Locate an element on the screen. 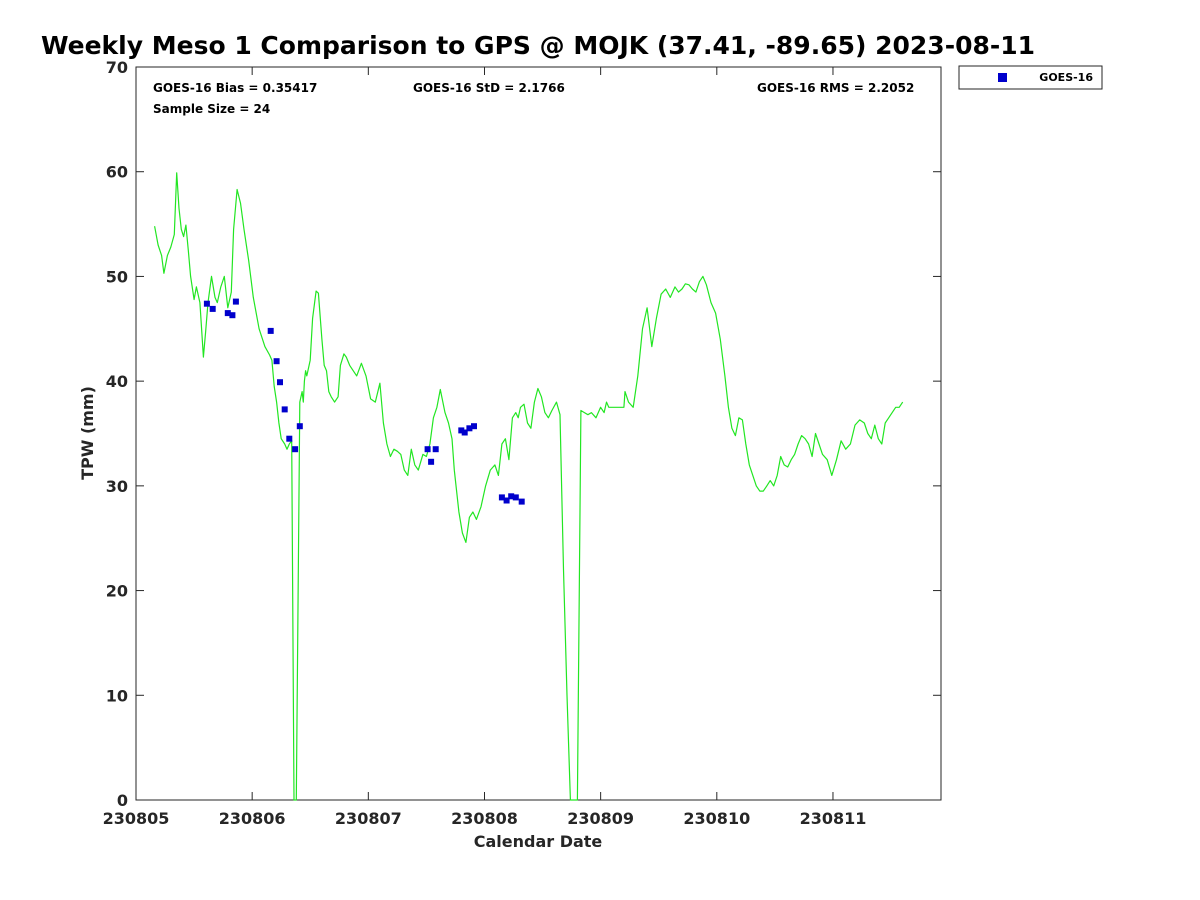 This screenshot has width=1200, height=900. legend-box is located at coordinates (1030, 77).